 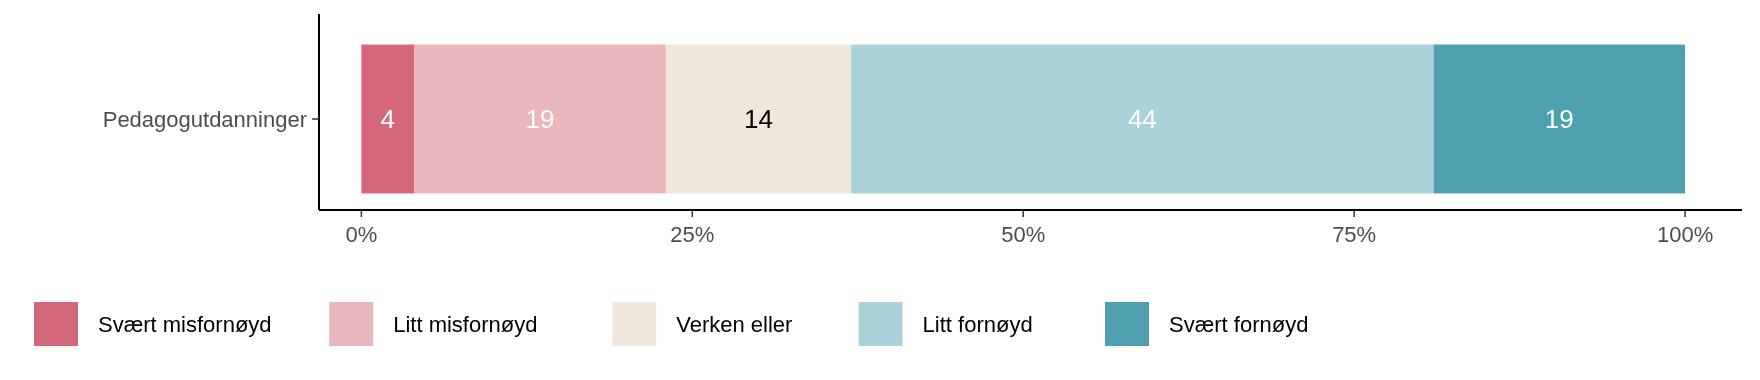 I want to click on x-tick-label: 100%, so click(x=1685, y=234).